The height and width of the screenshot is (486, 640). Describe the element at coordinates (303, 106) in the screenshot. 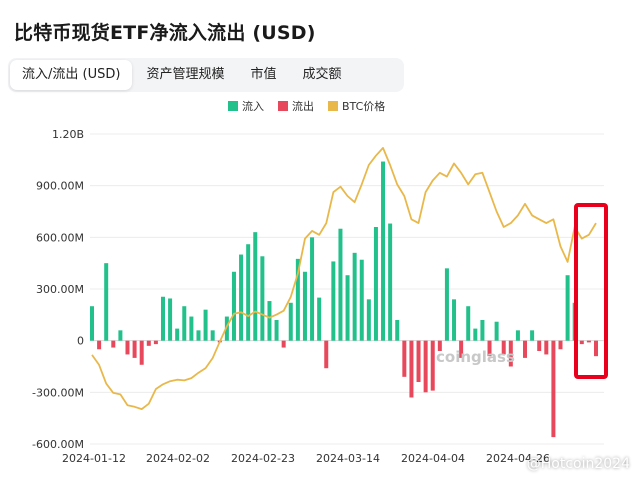

I see `legend-outflow-label: 流出` at that location.